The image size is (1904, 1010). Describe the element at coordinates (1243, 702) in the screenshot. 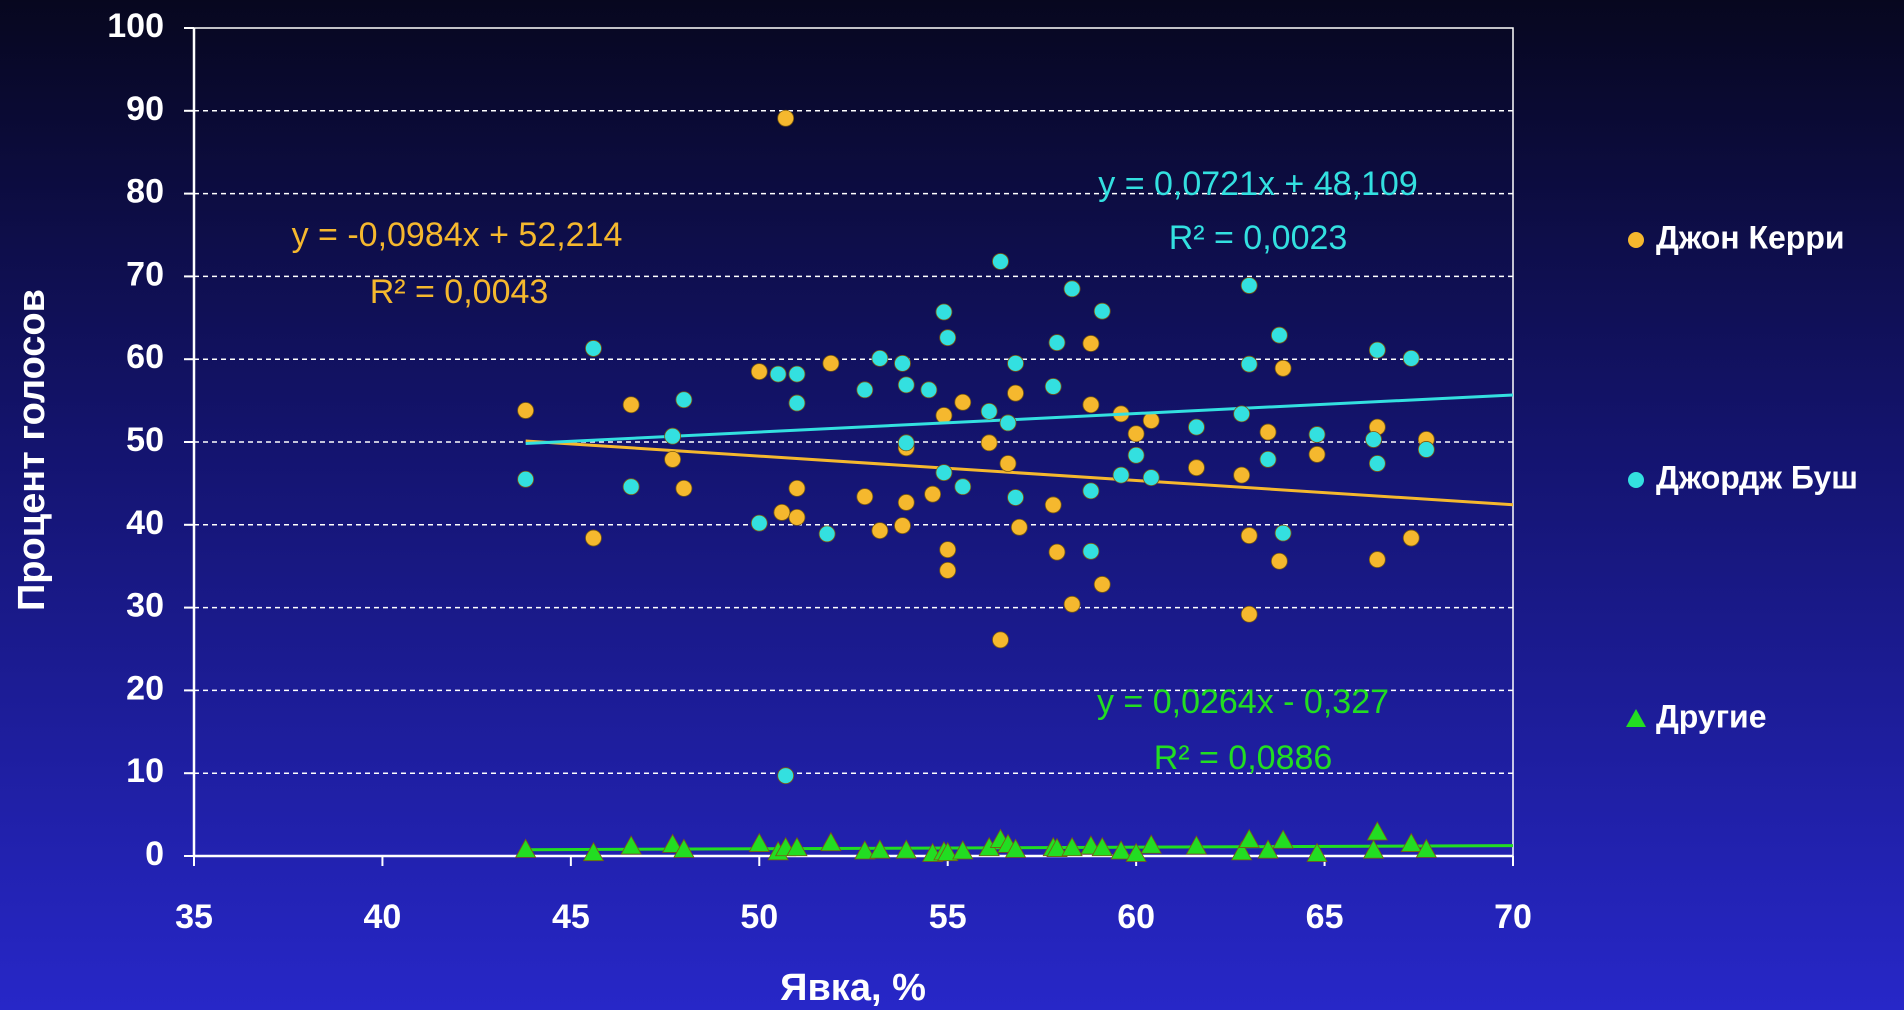

I see `trend-equation: y = 0,0264x - 0,327` at that location.